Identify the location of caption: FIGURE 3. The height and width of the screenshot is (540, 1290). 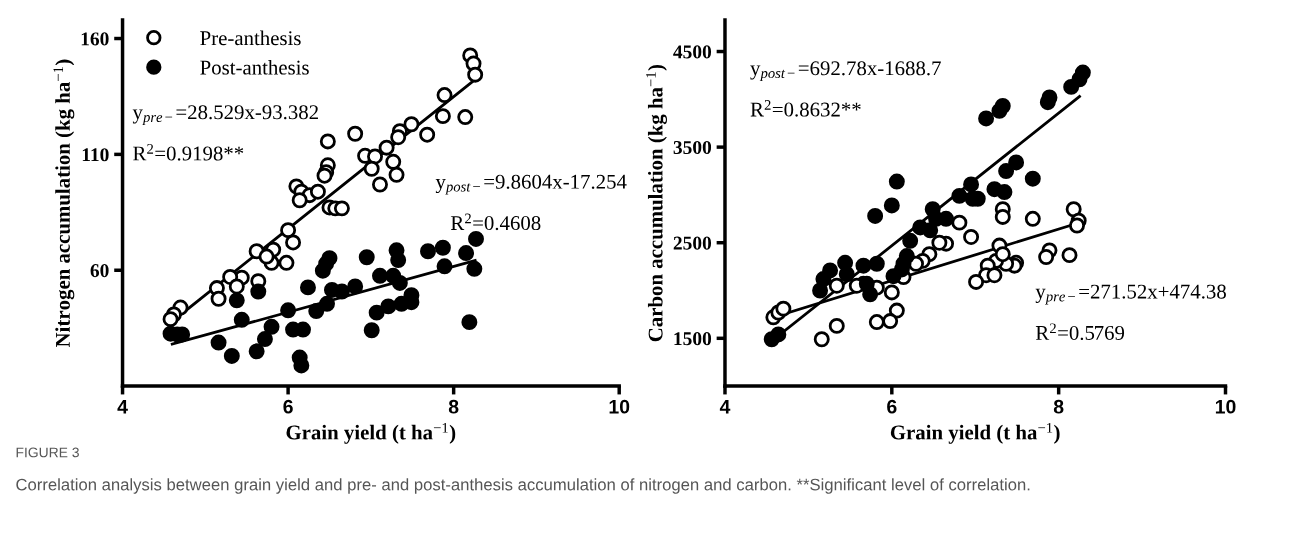
(47, 452).